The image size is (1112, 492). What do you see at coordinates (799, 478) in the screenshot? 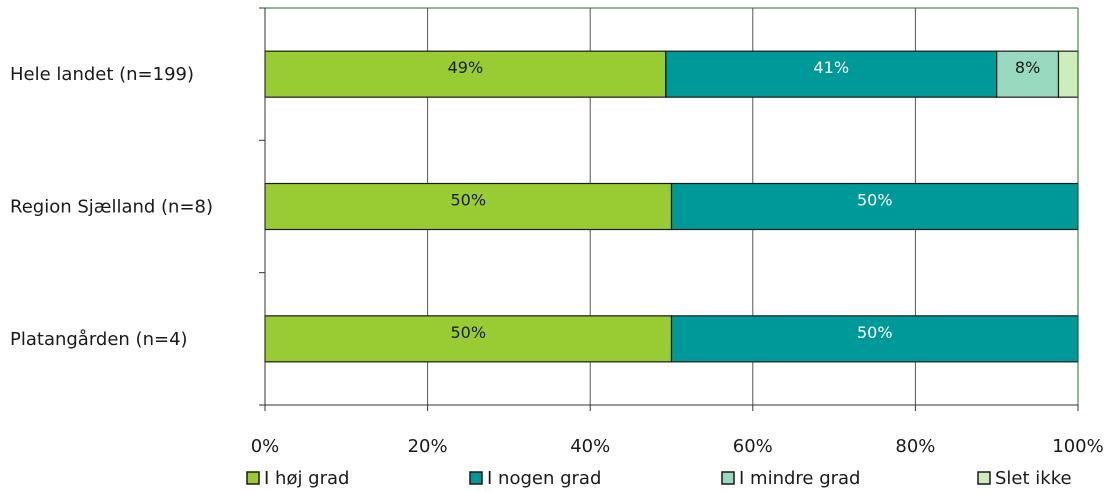
I see `legend-label: I mindre grad` at bounding box center [799, 478].